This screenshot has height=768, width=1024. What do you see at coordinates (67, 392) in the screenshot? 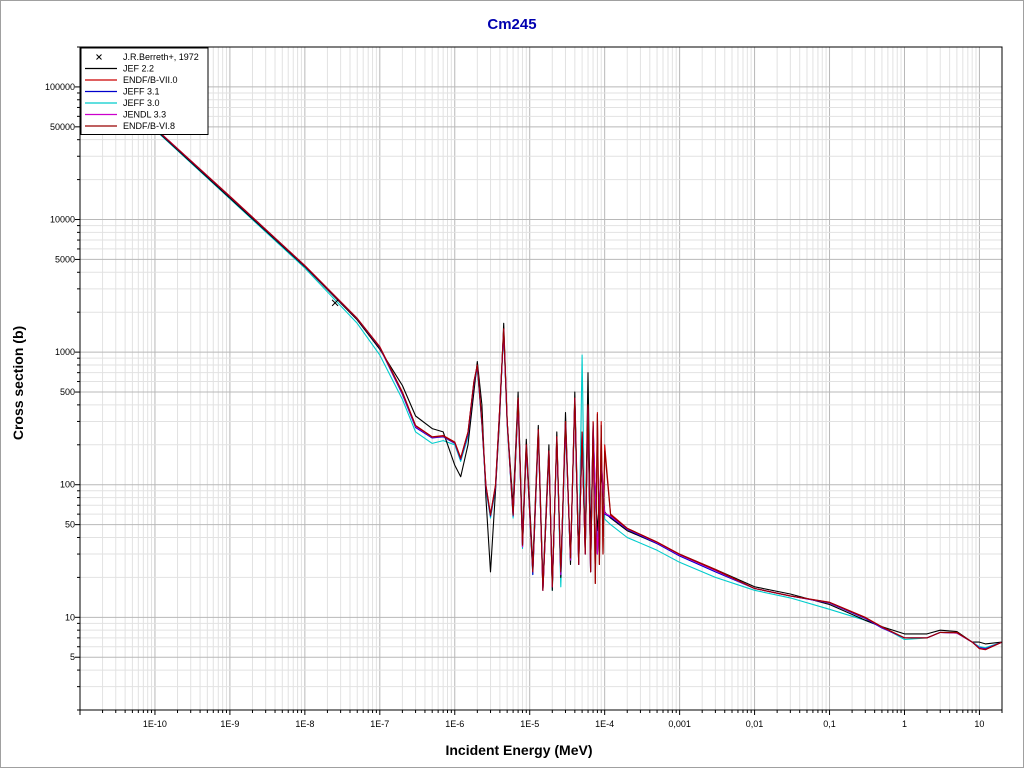
I see `y-tick-label: 500` at bounding box center [67, 392].